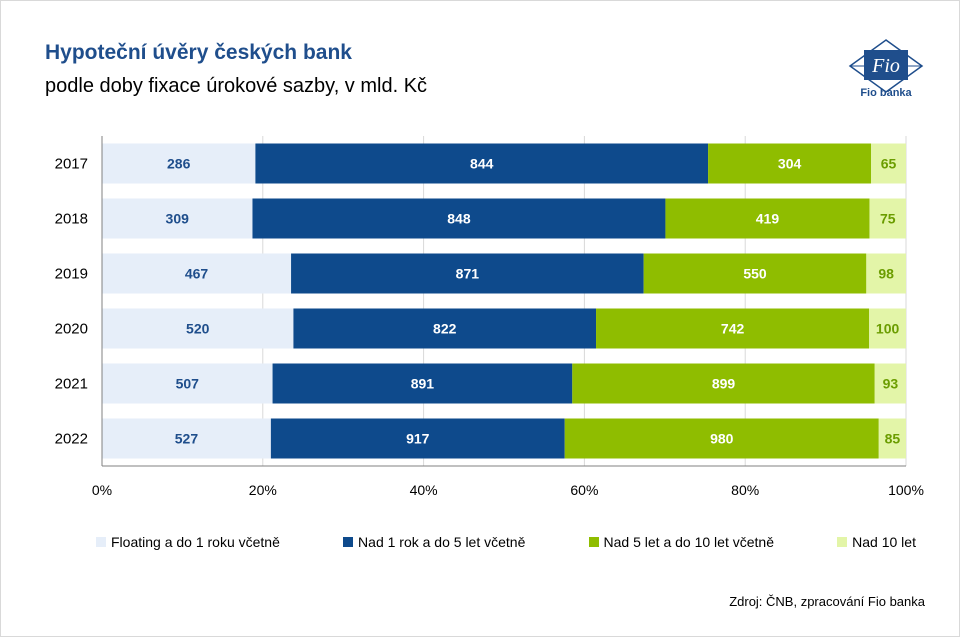 The height and width of the screenshot is (637, 960). Describe the element at coordinates (71, 274) in the screenshot. I see `y-category-label: 2019` at that location.